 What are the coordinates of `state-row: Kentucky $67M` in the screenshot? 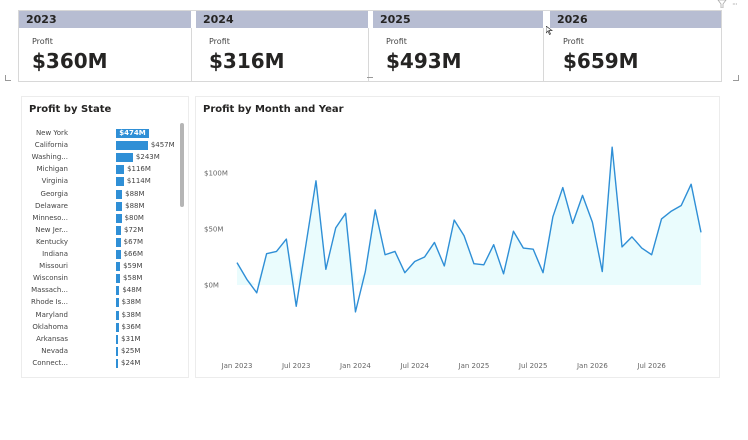 It's located at (102, 242).